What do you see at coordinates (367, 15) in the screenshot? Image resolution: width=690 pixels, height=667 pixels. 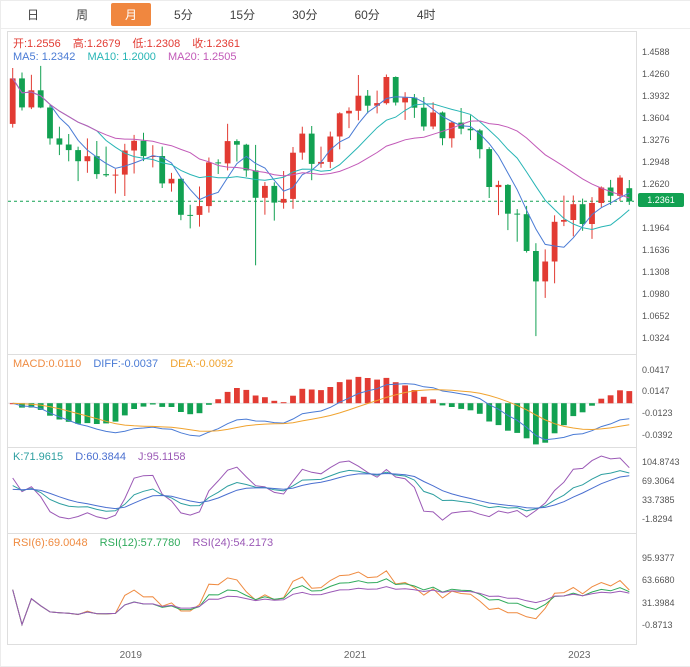 I see `tab-60分: 60分` at bounding box center [367, 15].